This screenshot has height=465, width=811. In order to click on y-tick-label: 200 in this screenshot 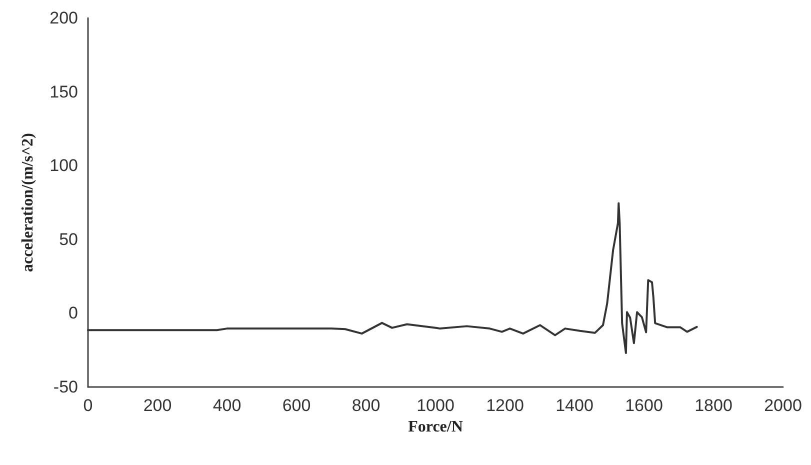, I will do `click(64, 18)`.